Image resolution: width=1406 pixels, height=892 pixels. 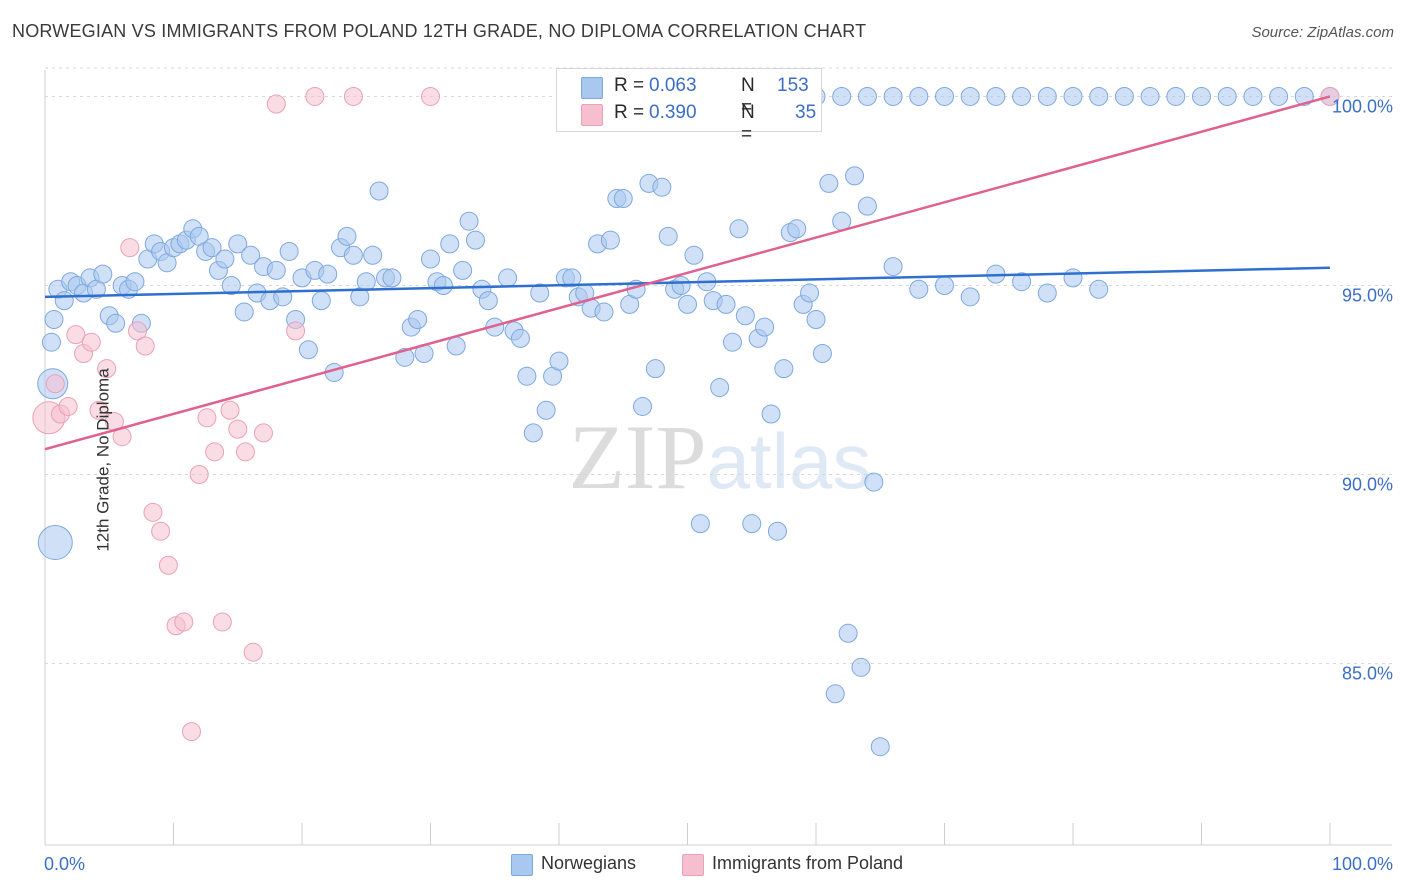 I want to click on legend-n-value: 35, so click(x=806, y=112).